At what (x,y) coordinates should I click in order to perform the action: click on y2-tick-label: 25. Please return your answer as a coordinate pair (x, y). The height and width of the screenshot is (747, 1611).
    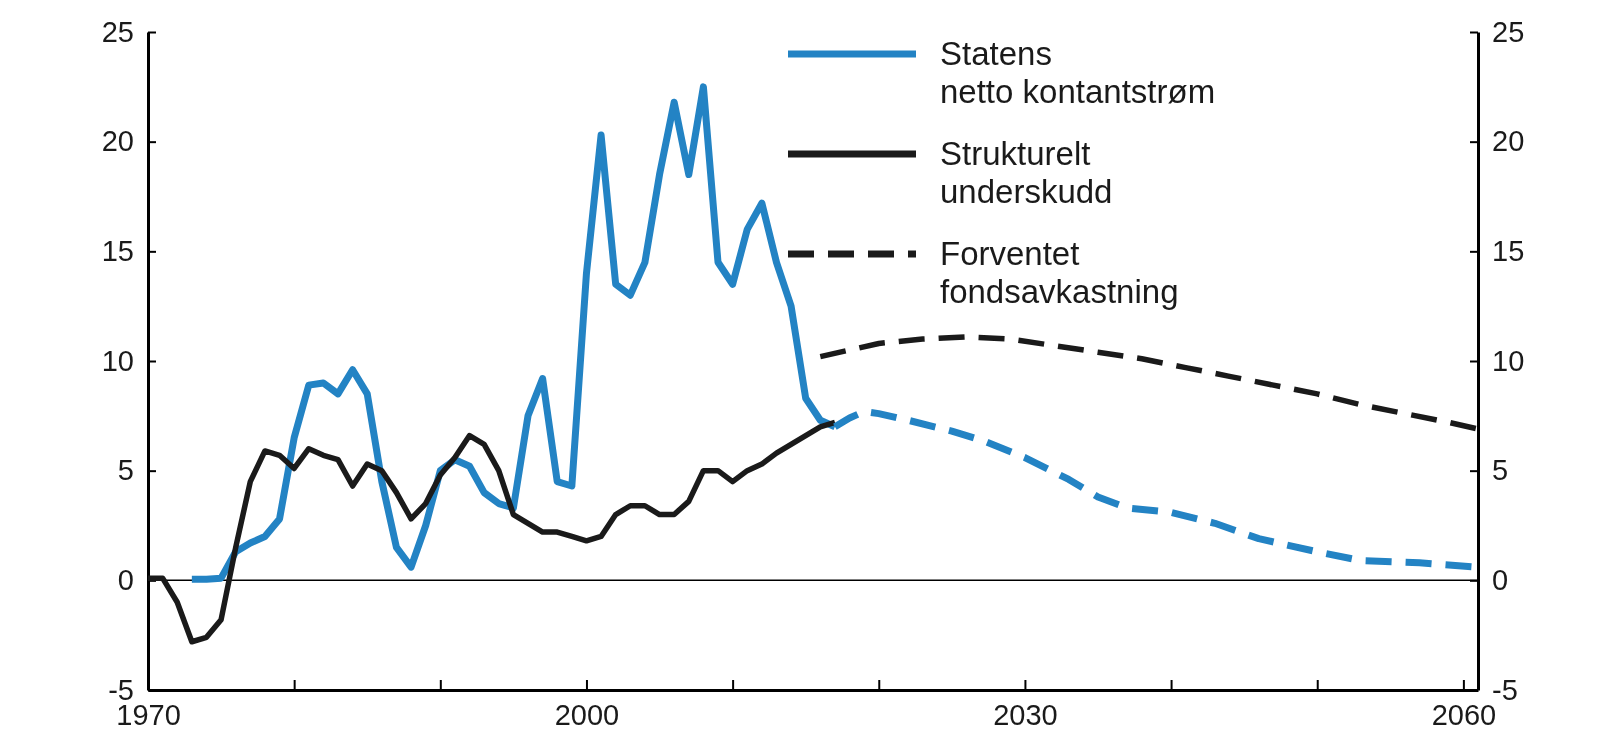
    Looking at the image, I should click on (1508, 31).